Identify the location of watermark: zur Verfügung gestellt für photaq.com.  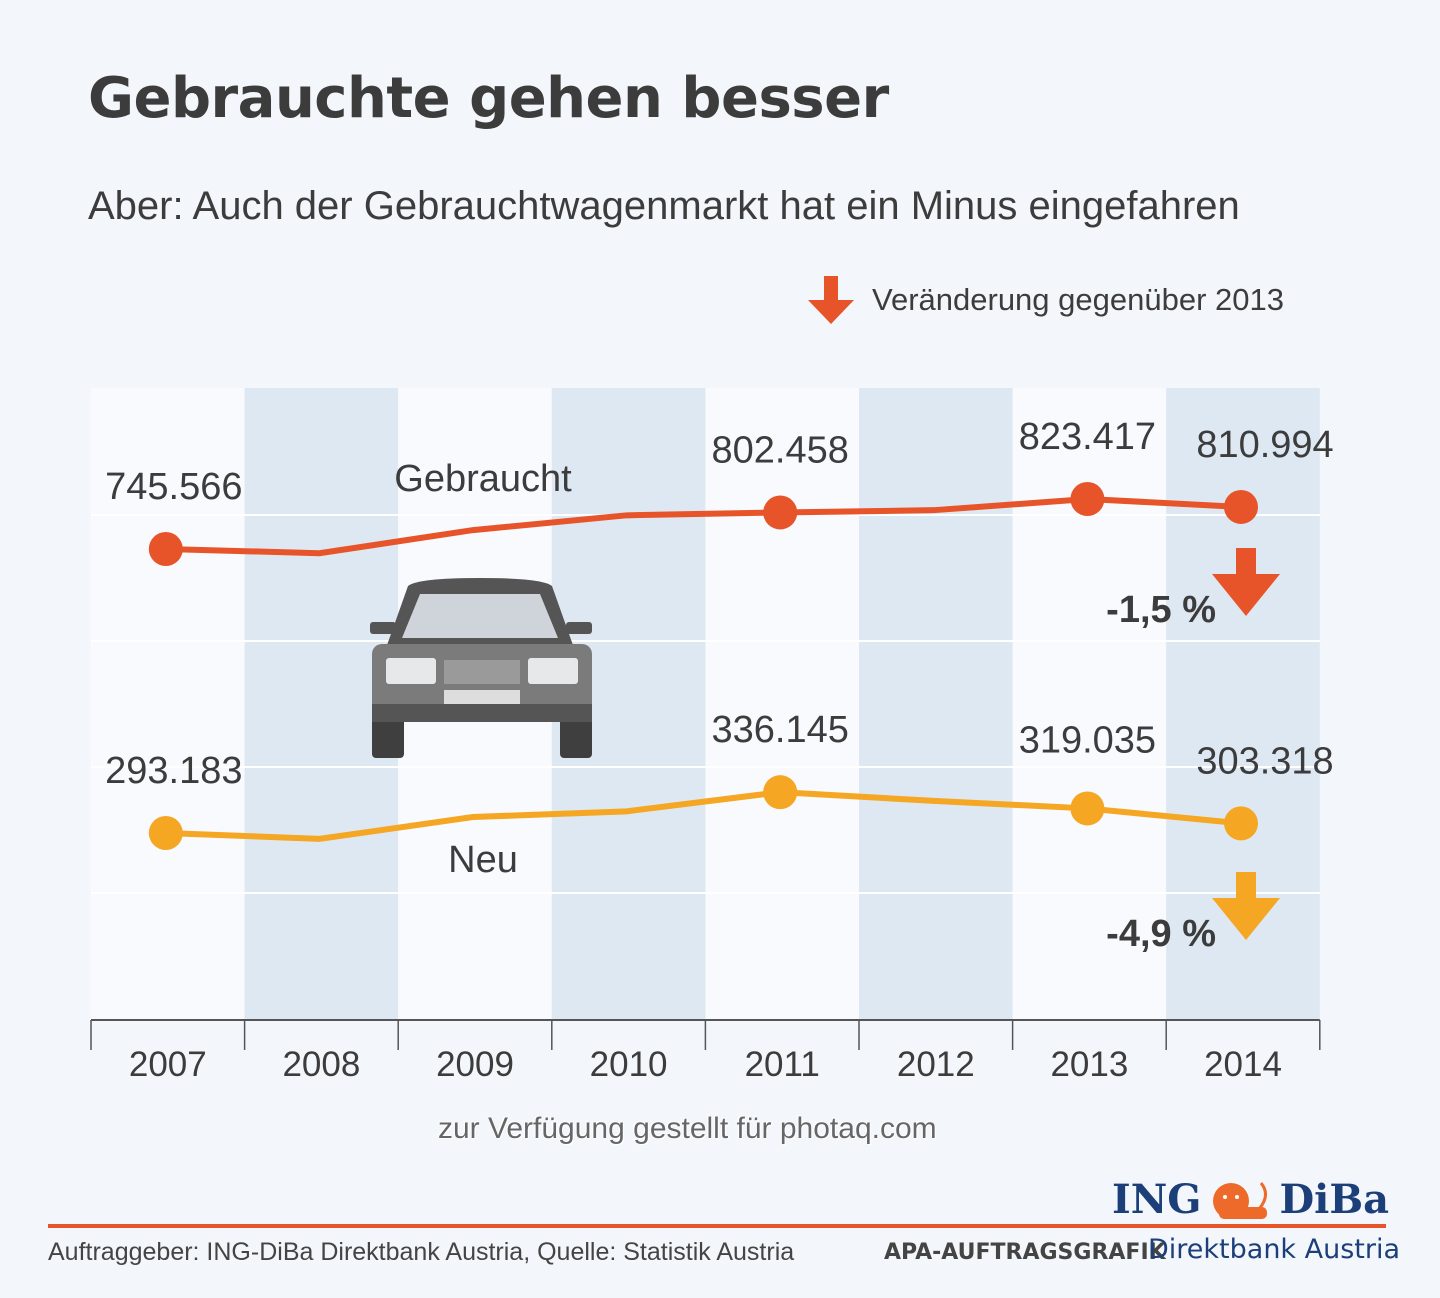
(687, 1128).